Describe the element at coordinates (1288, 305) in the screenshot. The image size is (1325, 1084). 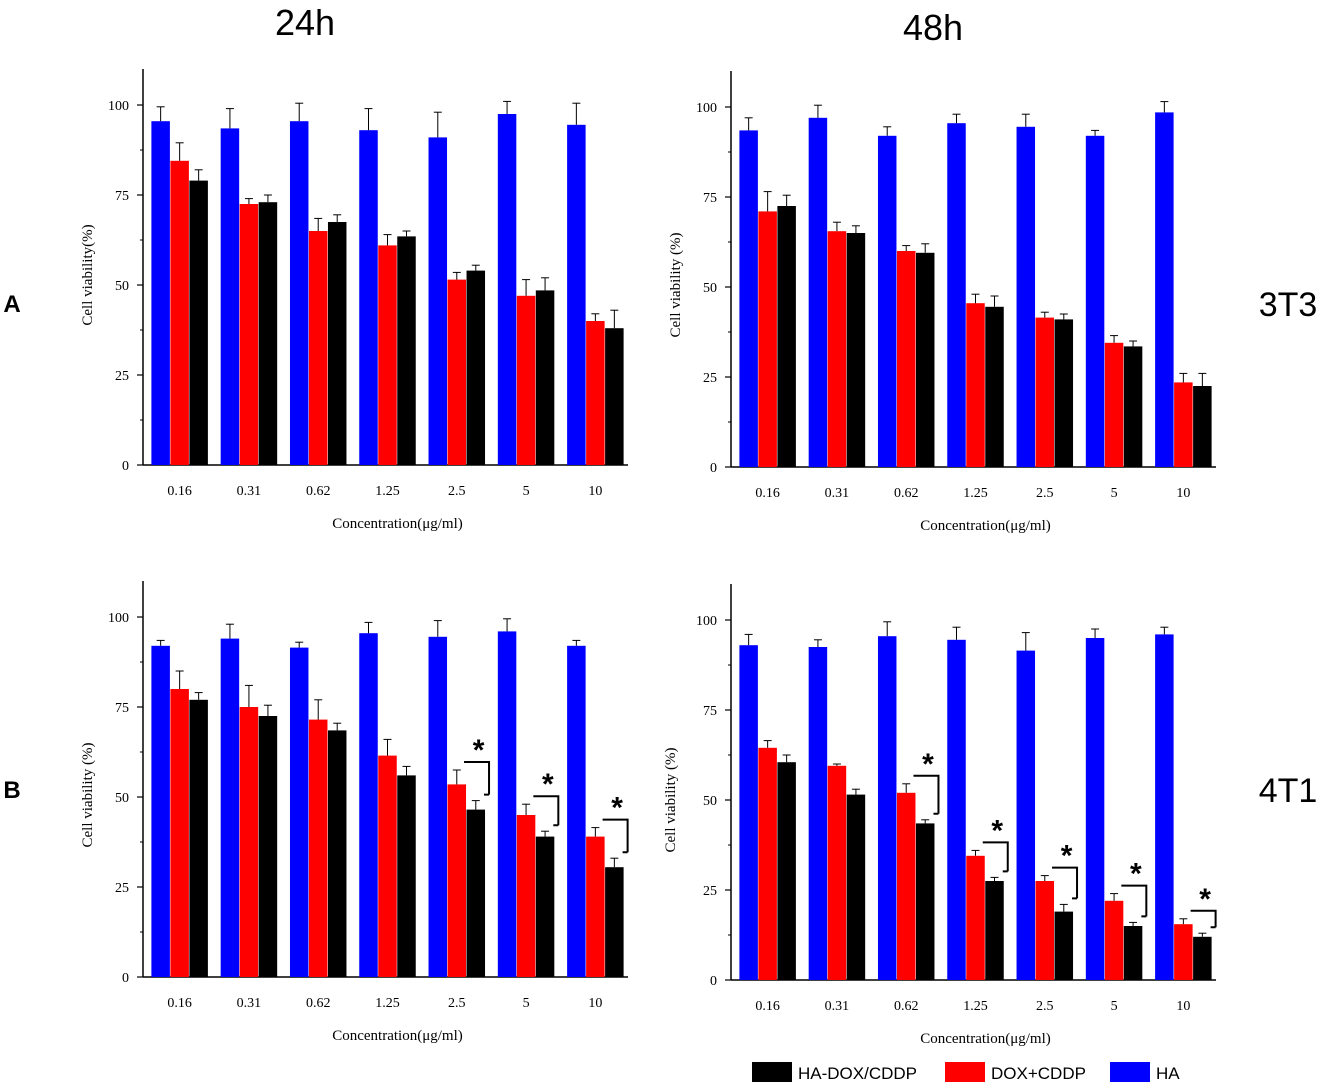
I see `cell-line-label-3T3: 3T3` at that location.